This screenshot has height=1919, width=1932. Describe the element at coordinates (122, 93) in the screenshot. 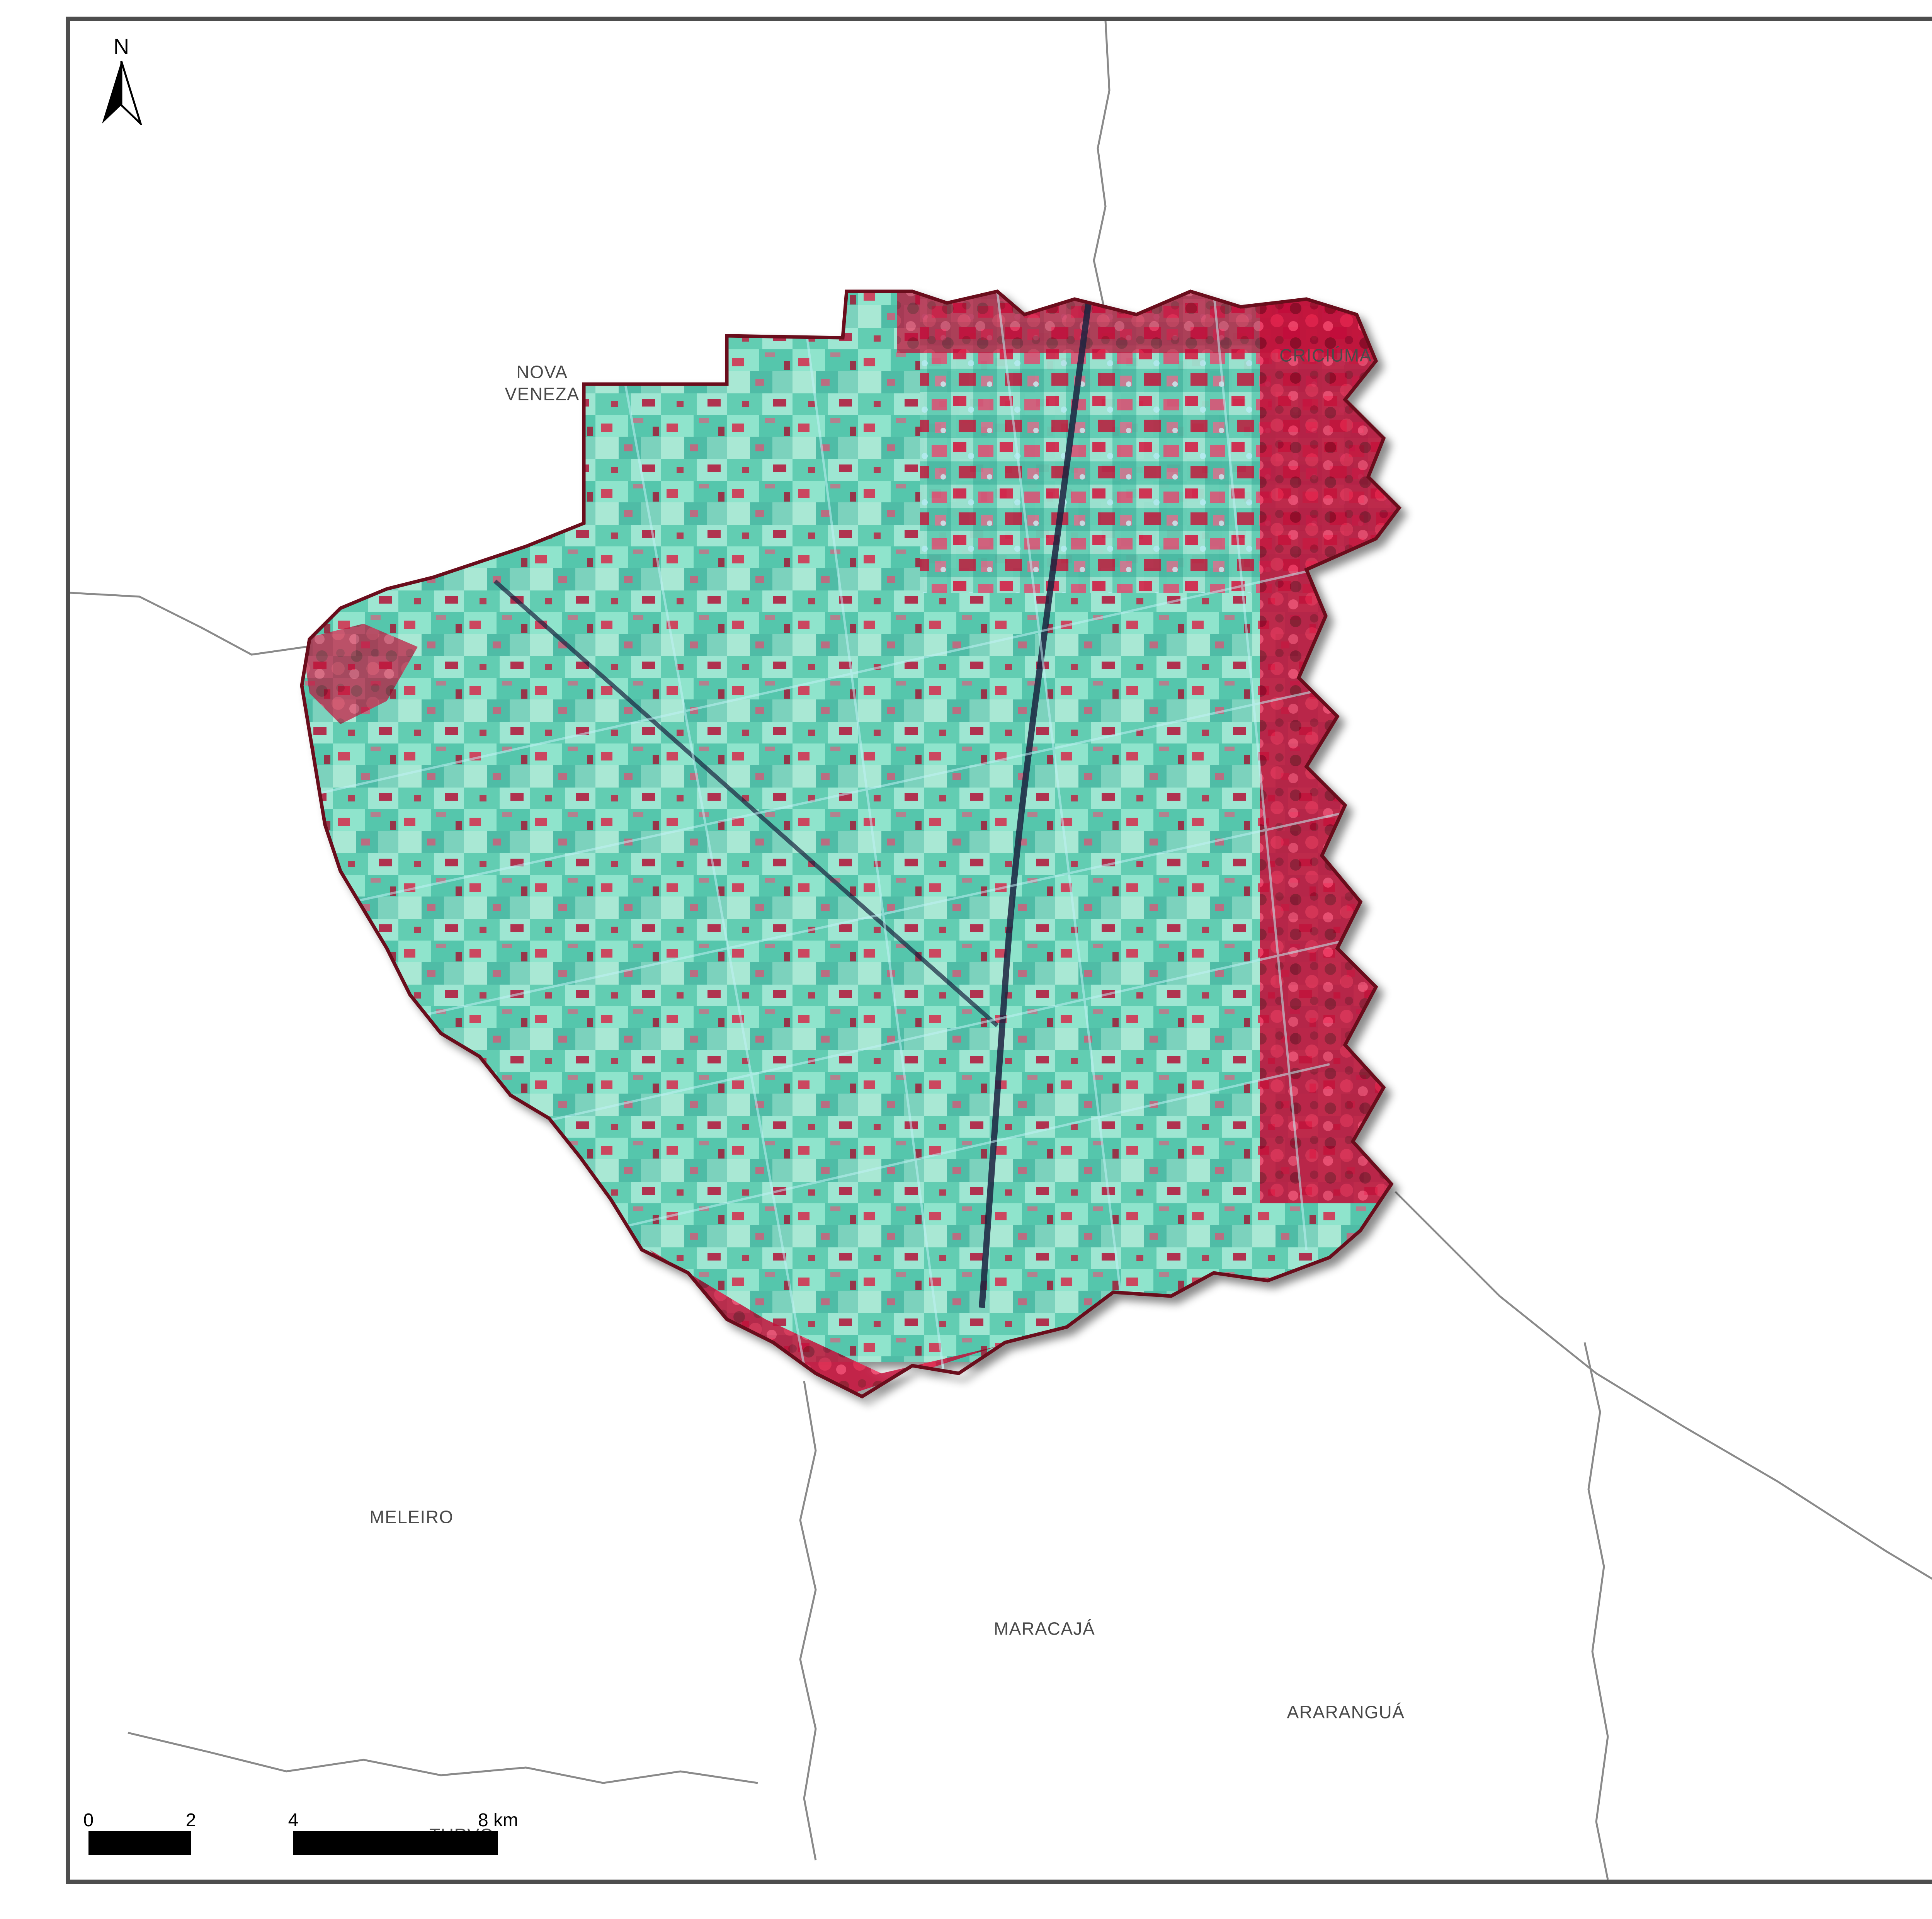

I see `north-arrow-icon` at that location.